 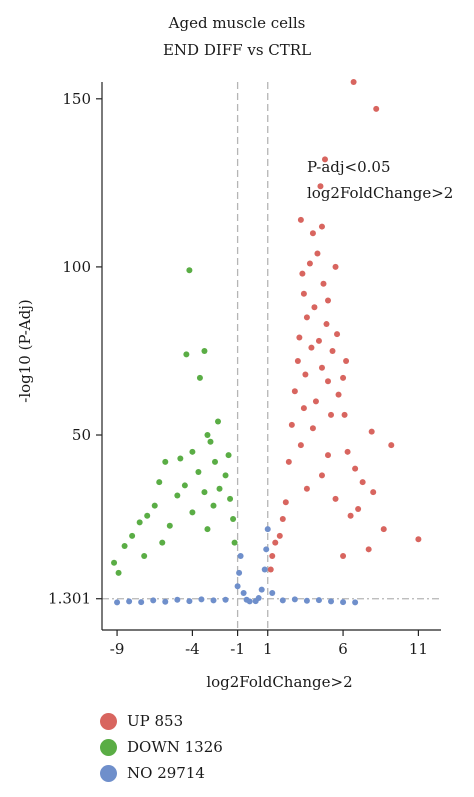 What do you see at coordinates (76, 267) in the screenshot?
I see `y-tick-label: 100` at bounding box center [76, 267].